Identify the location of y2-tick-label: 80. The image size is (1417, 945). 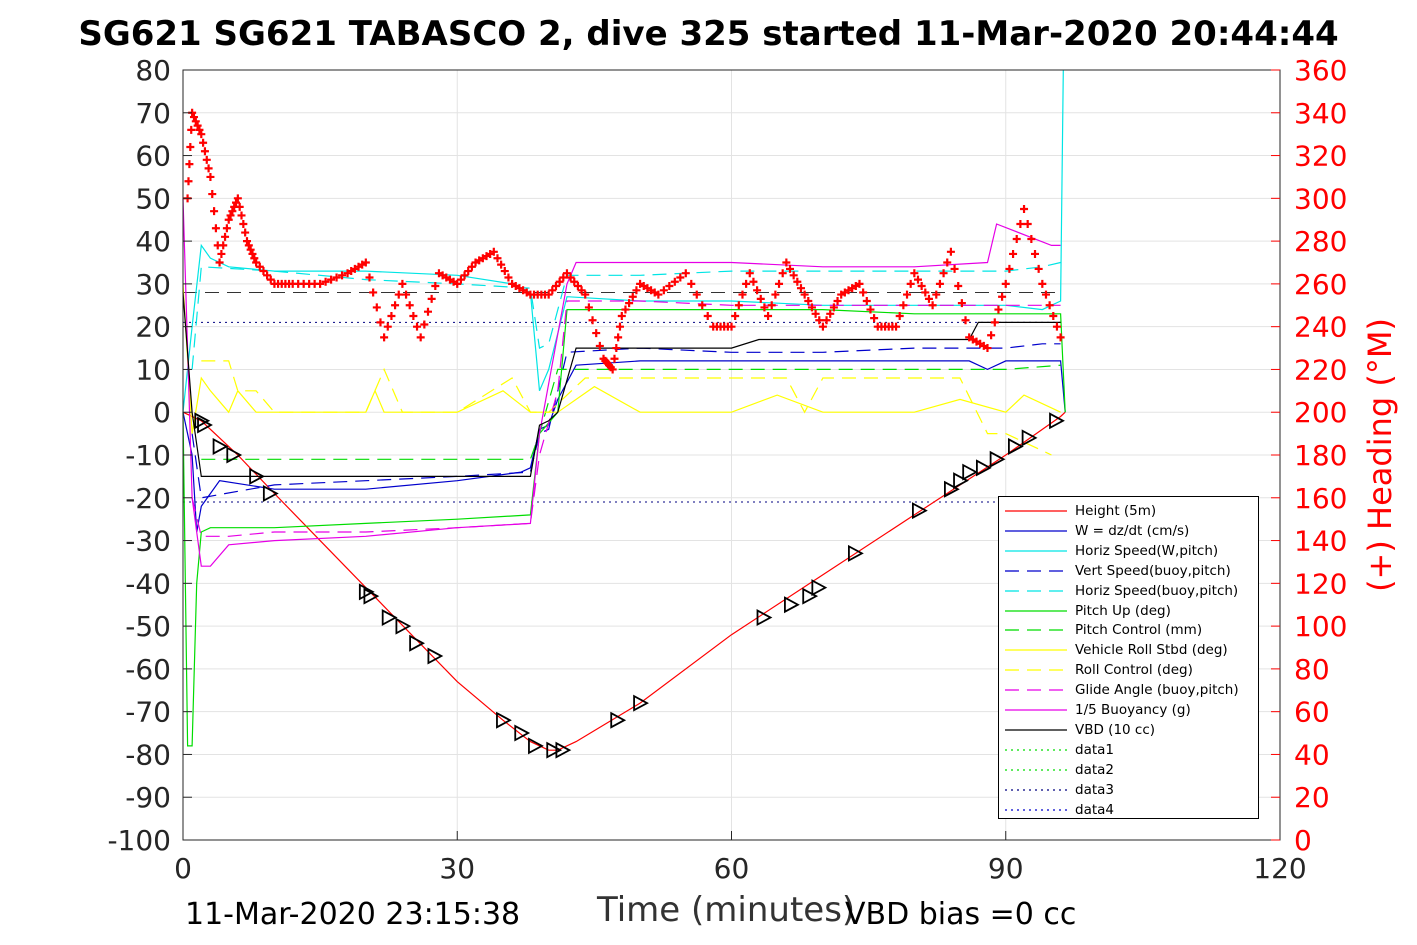
(1312, 669).